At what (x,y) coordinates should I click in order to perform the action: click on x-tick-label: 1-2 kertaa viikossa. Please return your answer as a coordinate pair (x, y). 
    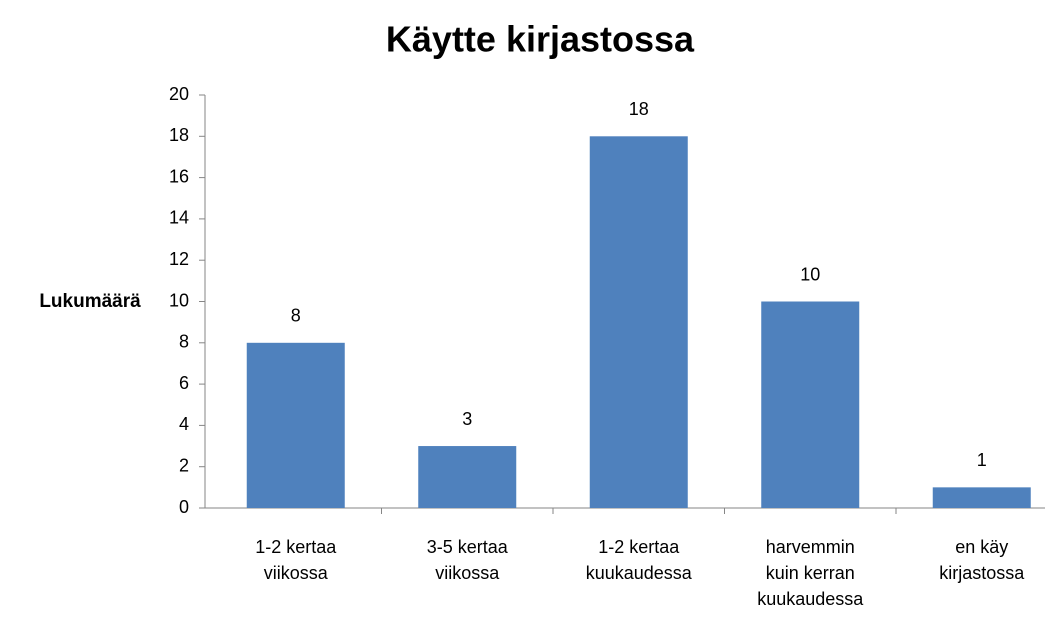
    Looking at the image, I should click on (296, 560).